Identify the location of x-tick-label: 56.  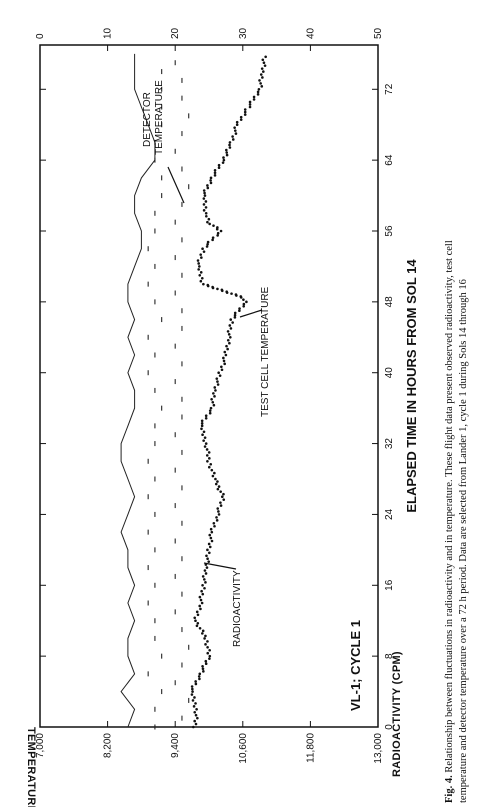
(389, 231).